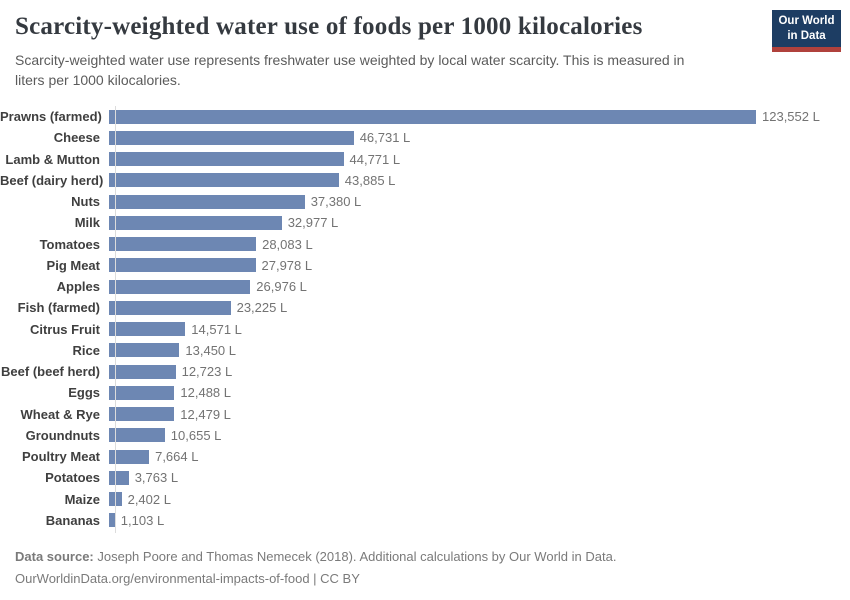 The height and width of the screenshot is (600, 850). I want to click on y-axis-line, so click(115, 319).